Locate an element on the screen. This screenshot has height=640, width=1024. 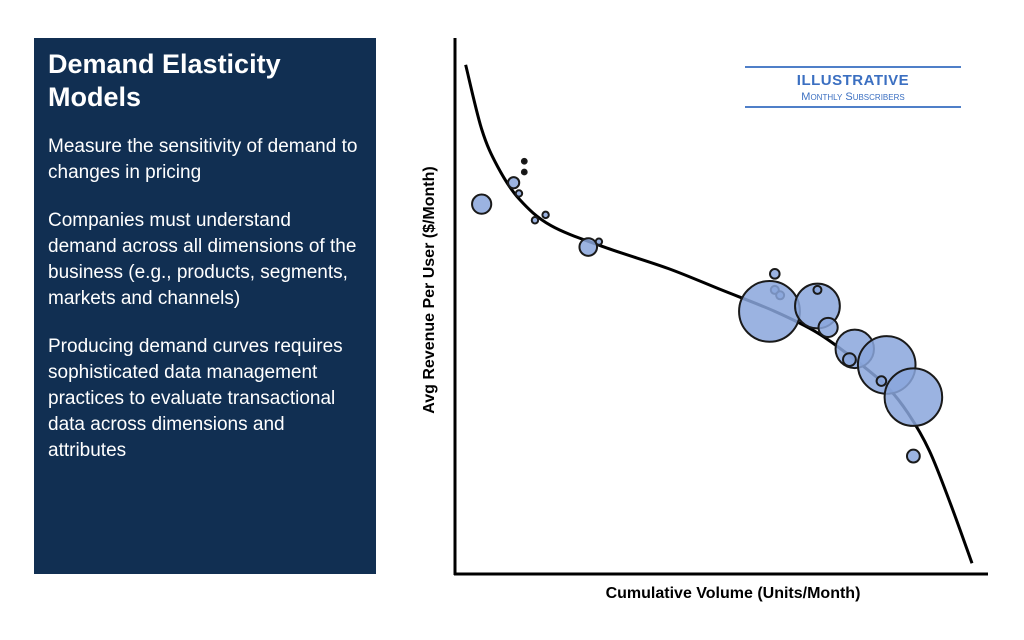
badge-title: ILLUSTRATIVE is located at coordinates (853, 80).